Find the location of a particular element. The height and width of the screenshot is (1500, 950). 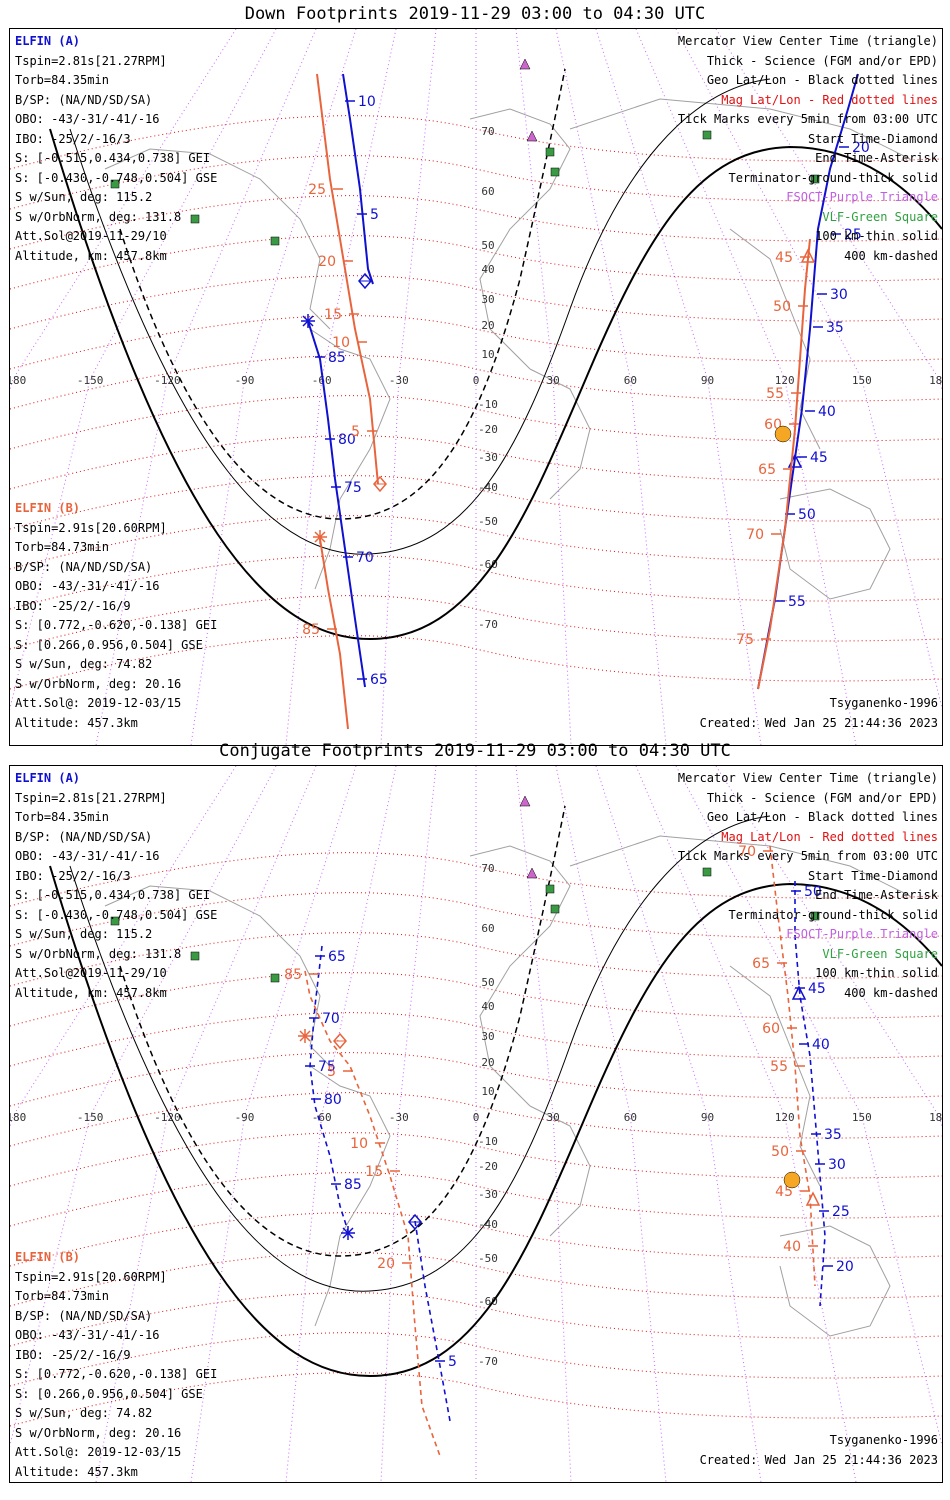

lat-tick-label: 10 is located at coordinates (487, 354).